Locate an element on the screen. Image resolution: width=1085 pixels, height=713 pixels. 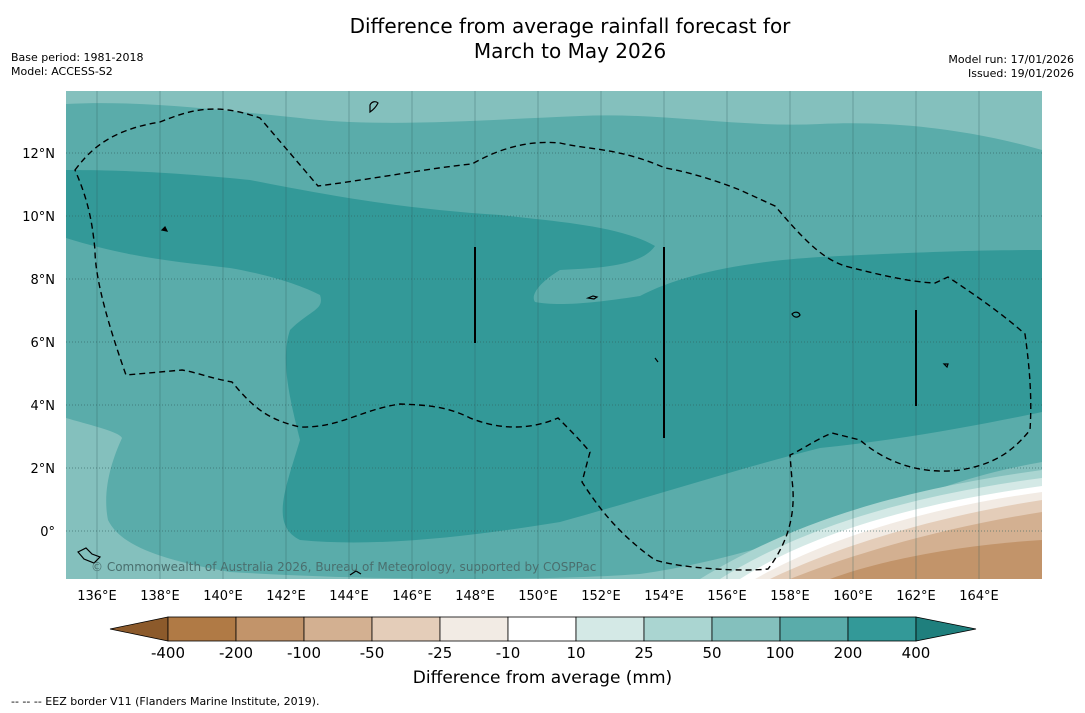
tick-minus-25: -25 is located at coordinates (440, 653).